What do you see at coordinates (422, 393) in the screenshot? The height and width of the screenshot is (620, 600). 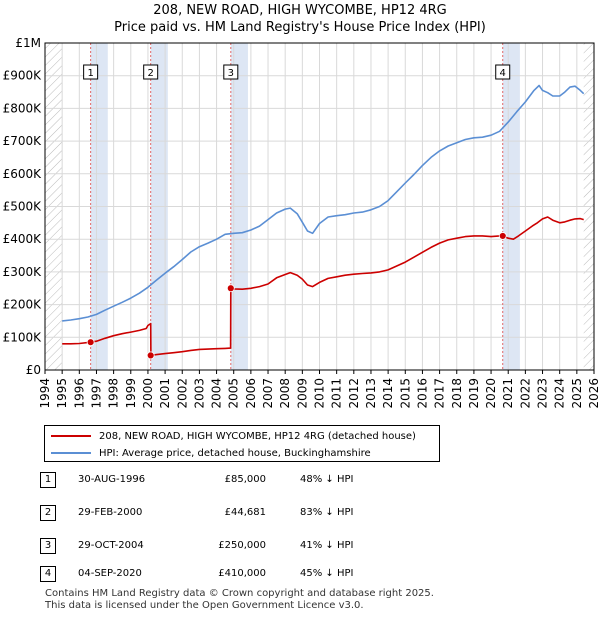 I see `x-tick-label: 2016` at bounding box center [422, 393].